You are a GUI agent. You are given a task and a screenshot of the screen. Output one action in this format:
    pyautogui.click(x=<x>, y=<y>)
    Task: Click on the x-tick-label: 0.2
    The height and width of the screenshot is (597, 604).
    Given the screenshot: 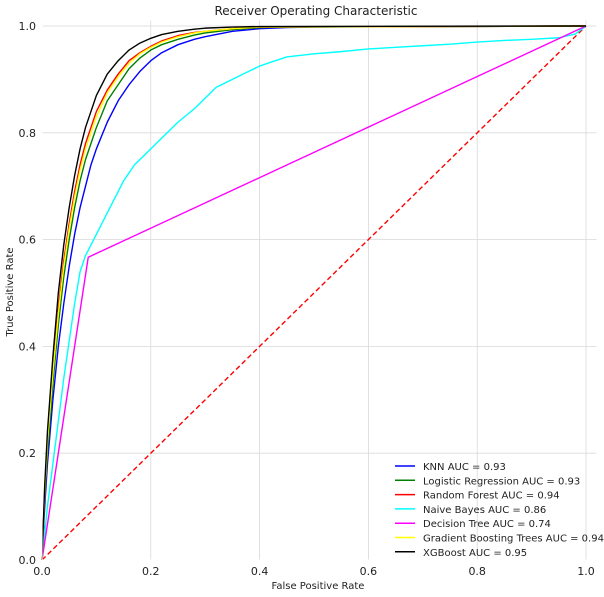 What is the action you would take?
    pyautogui.click(x=151, y=571)
    